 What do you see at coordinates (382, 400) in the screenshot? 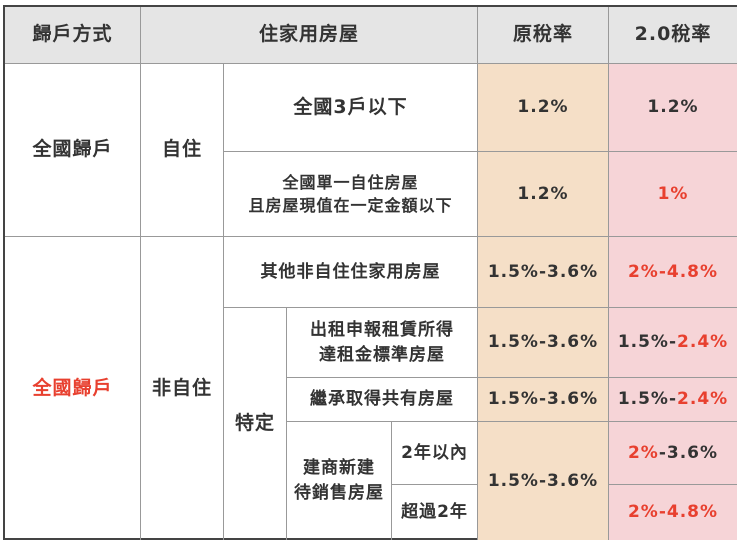
I see `row-label-inherited: 繼承取得共有房屋` at bounding box center [382, 400].